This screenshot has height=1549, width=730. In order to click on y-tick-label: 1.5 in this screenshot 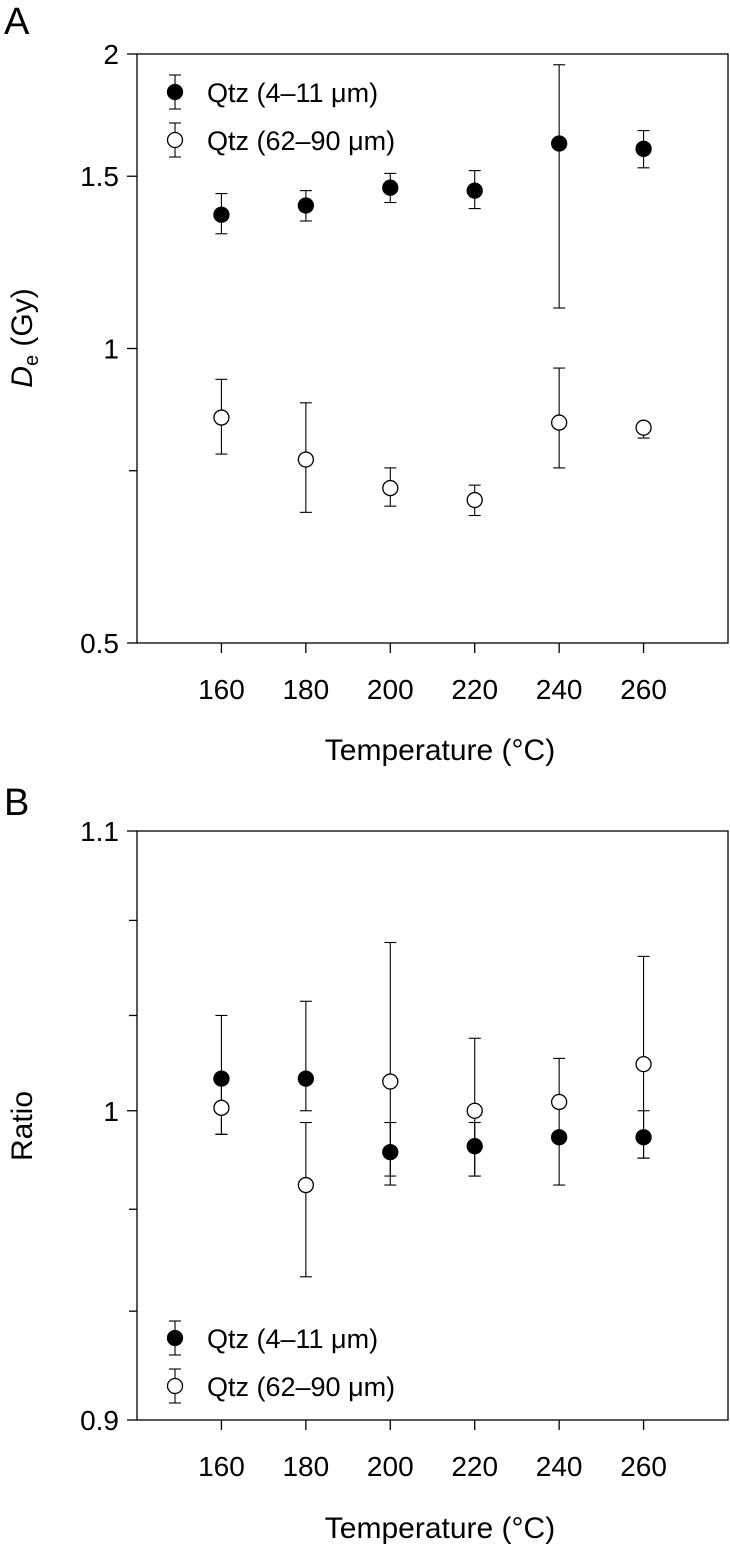, I will do `click(99, 176)`.